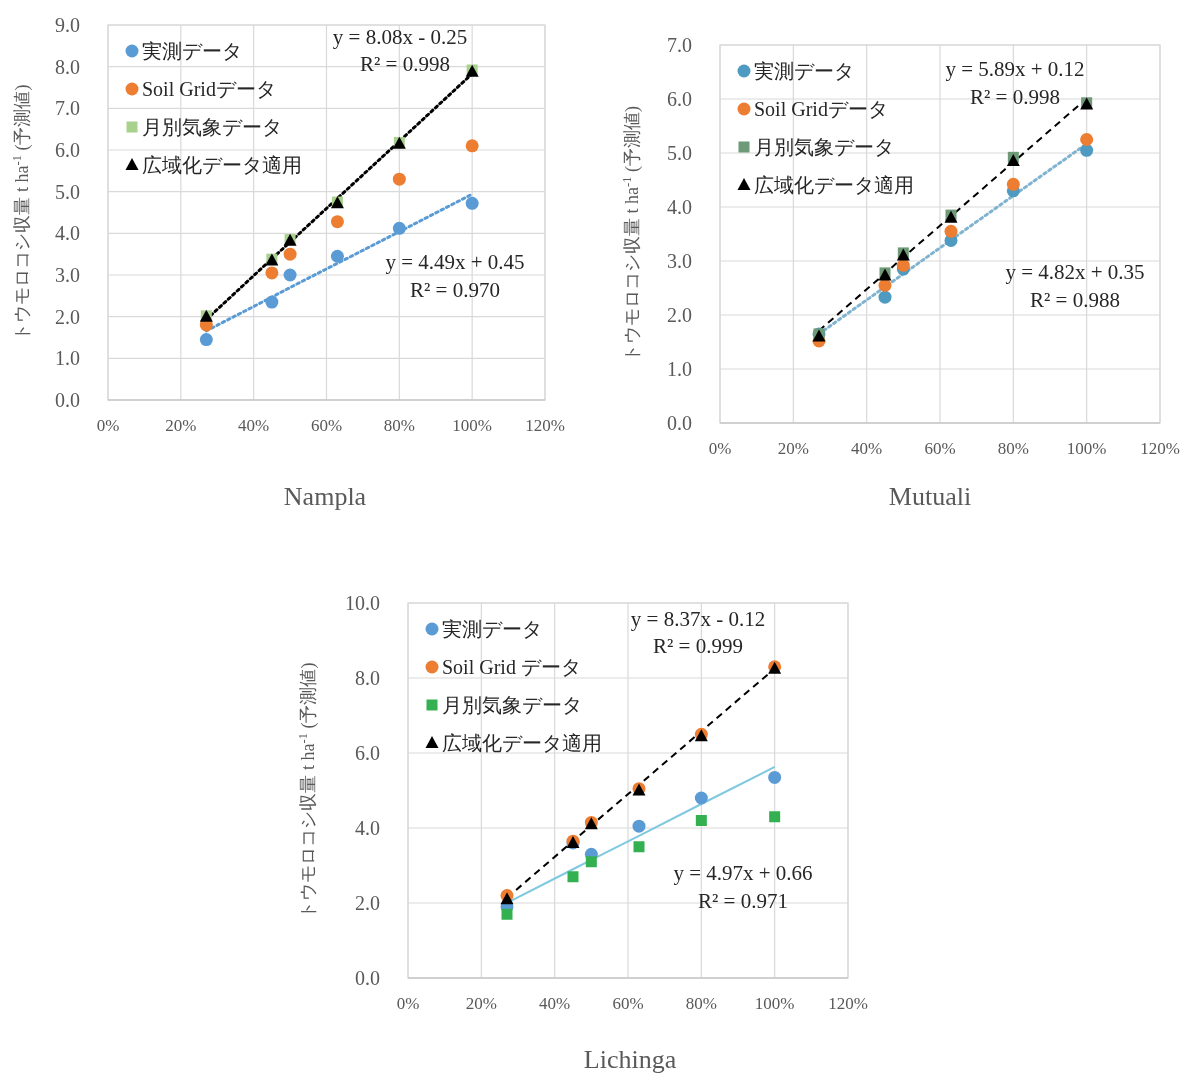 This screenshot has width=1197, height=1077. Describe the element at coordinates (511, 667) in the screenshot. I see `legend-label: Soil Grid データ` at that location.